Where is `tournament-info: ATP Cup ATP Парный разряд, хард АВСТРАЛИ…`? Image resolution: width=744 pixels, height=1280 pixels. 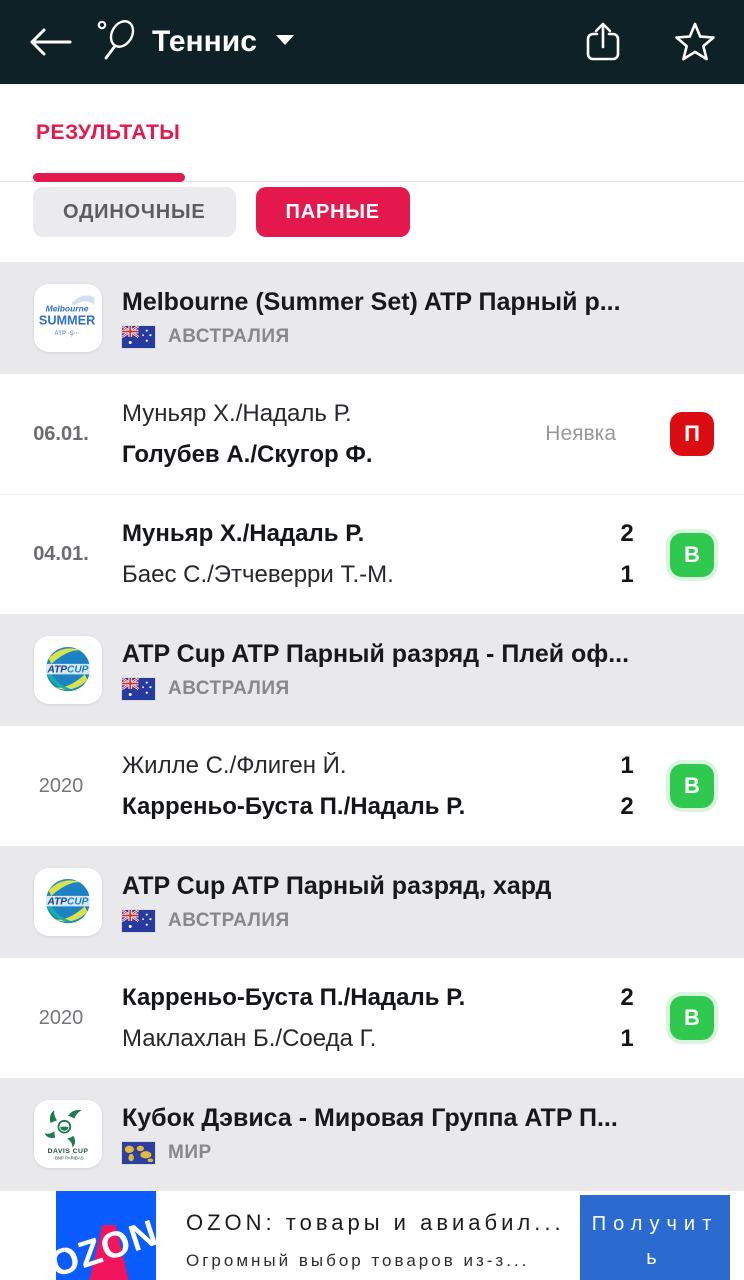 tournament-info: ATP Cup ATP Парный разряд, хард АВСТРАЛИ… is located at coordinates (416, 902).